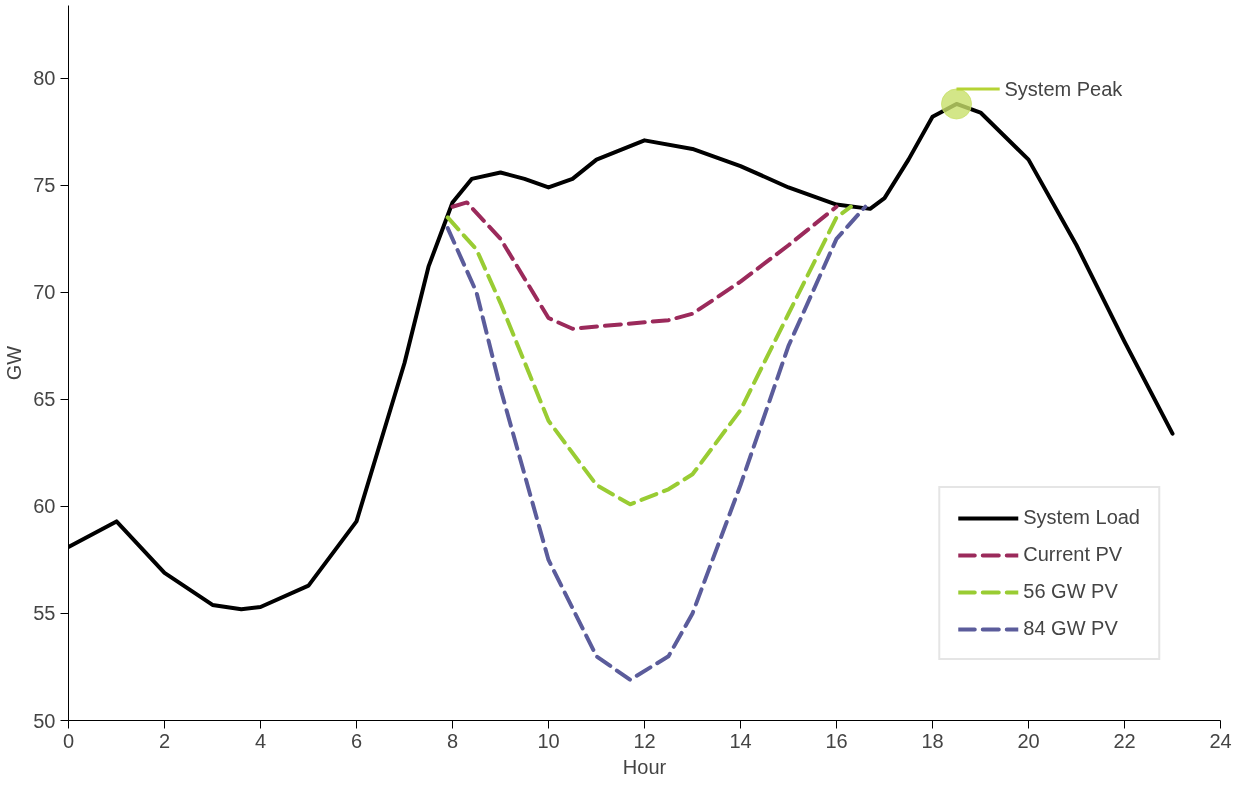  Describe the element at coordinates (644, 766) in the screenshot. I see `x-axis-title: Hour` at that location.